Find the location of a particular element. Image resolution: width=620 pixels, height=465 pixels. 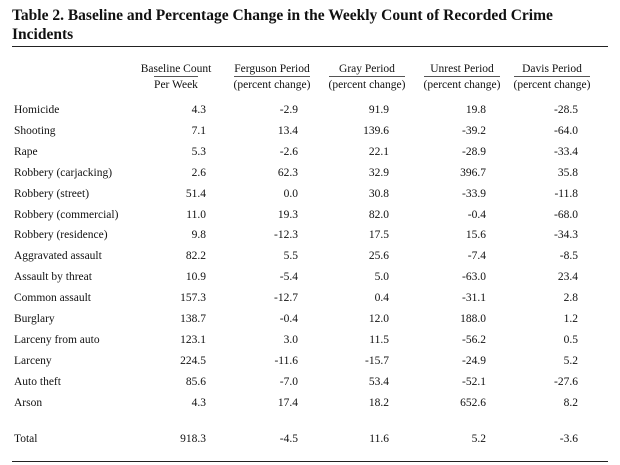

table-cell: -12.3 is located at coordinates (286, 235).